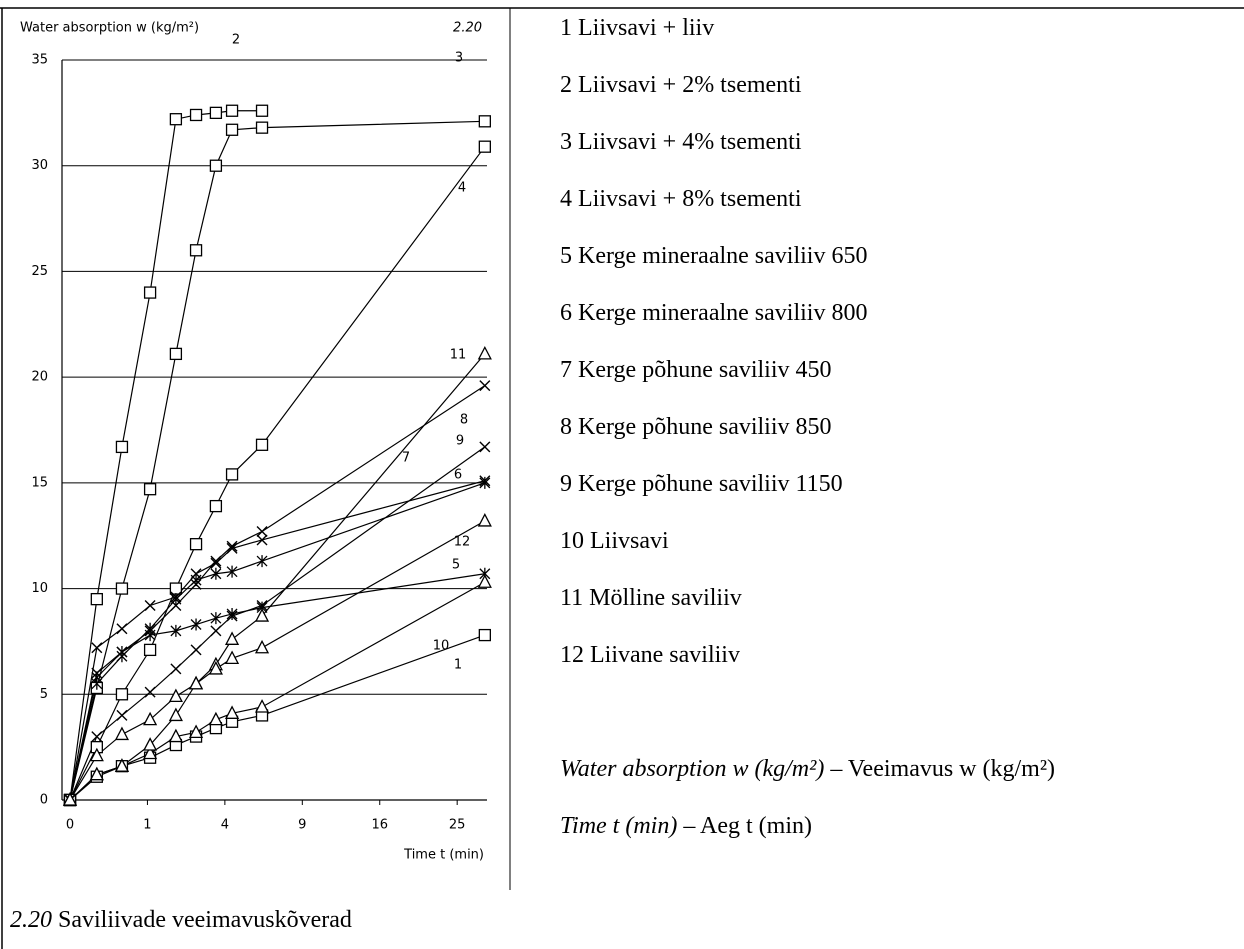  I want to click on curve-label: 11, so click(458, 355).